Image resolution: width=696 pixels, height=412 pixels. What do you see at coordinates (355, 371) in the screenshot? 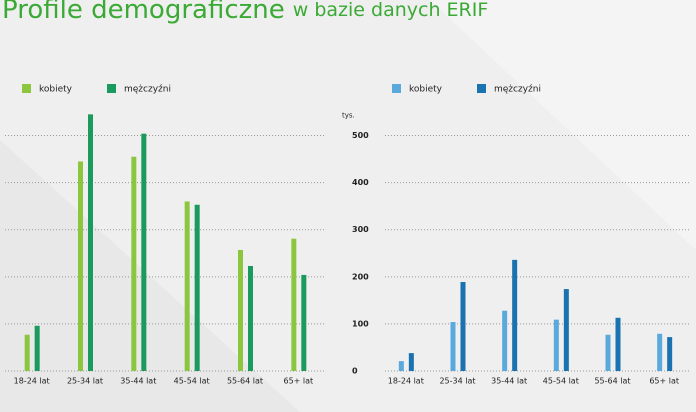
I see `y-tick-label: 0` at bounding box center [355, 371].